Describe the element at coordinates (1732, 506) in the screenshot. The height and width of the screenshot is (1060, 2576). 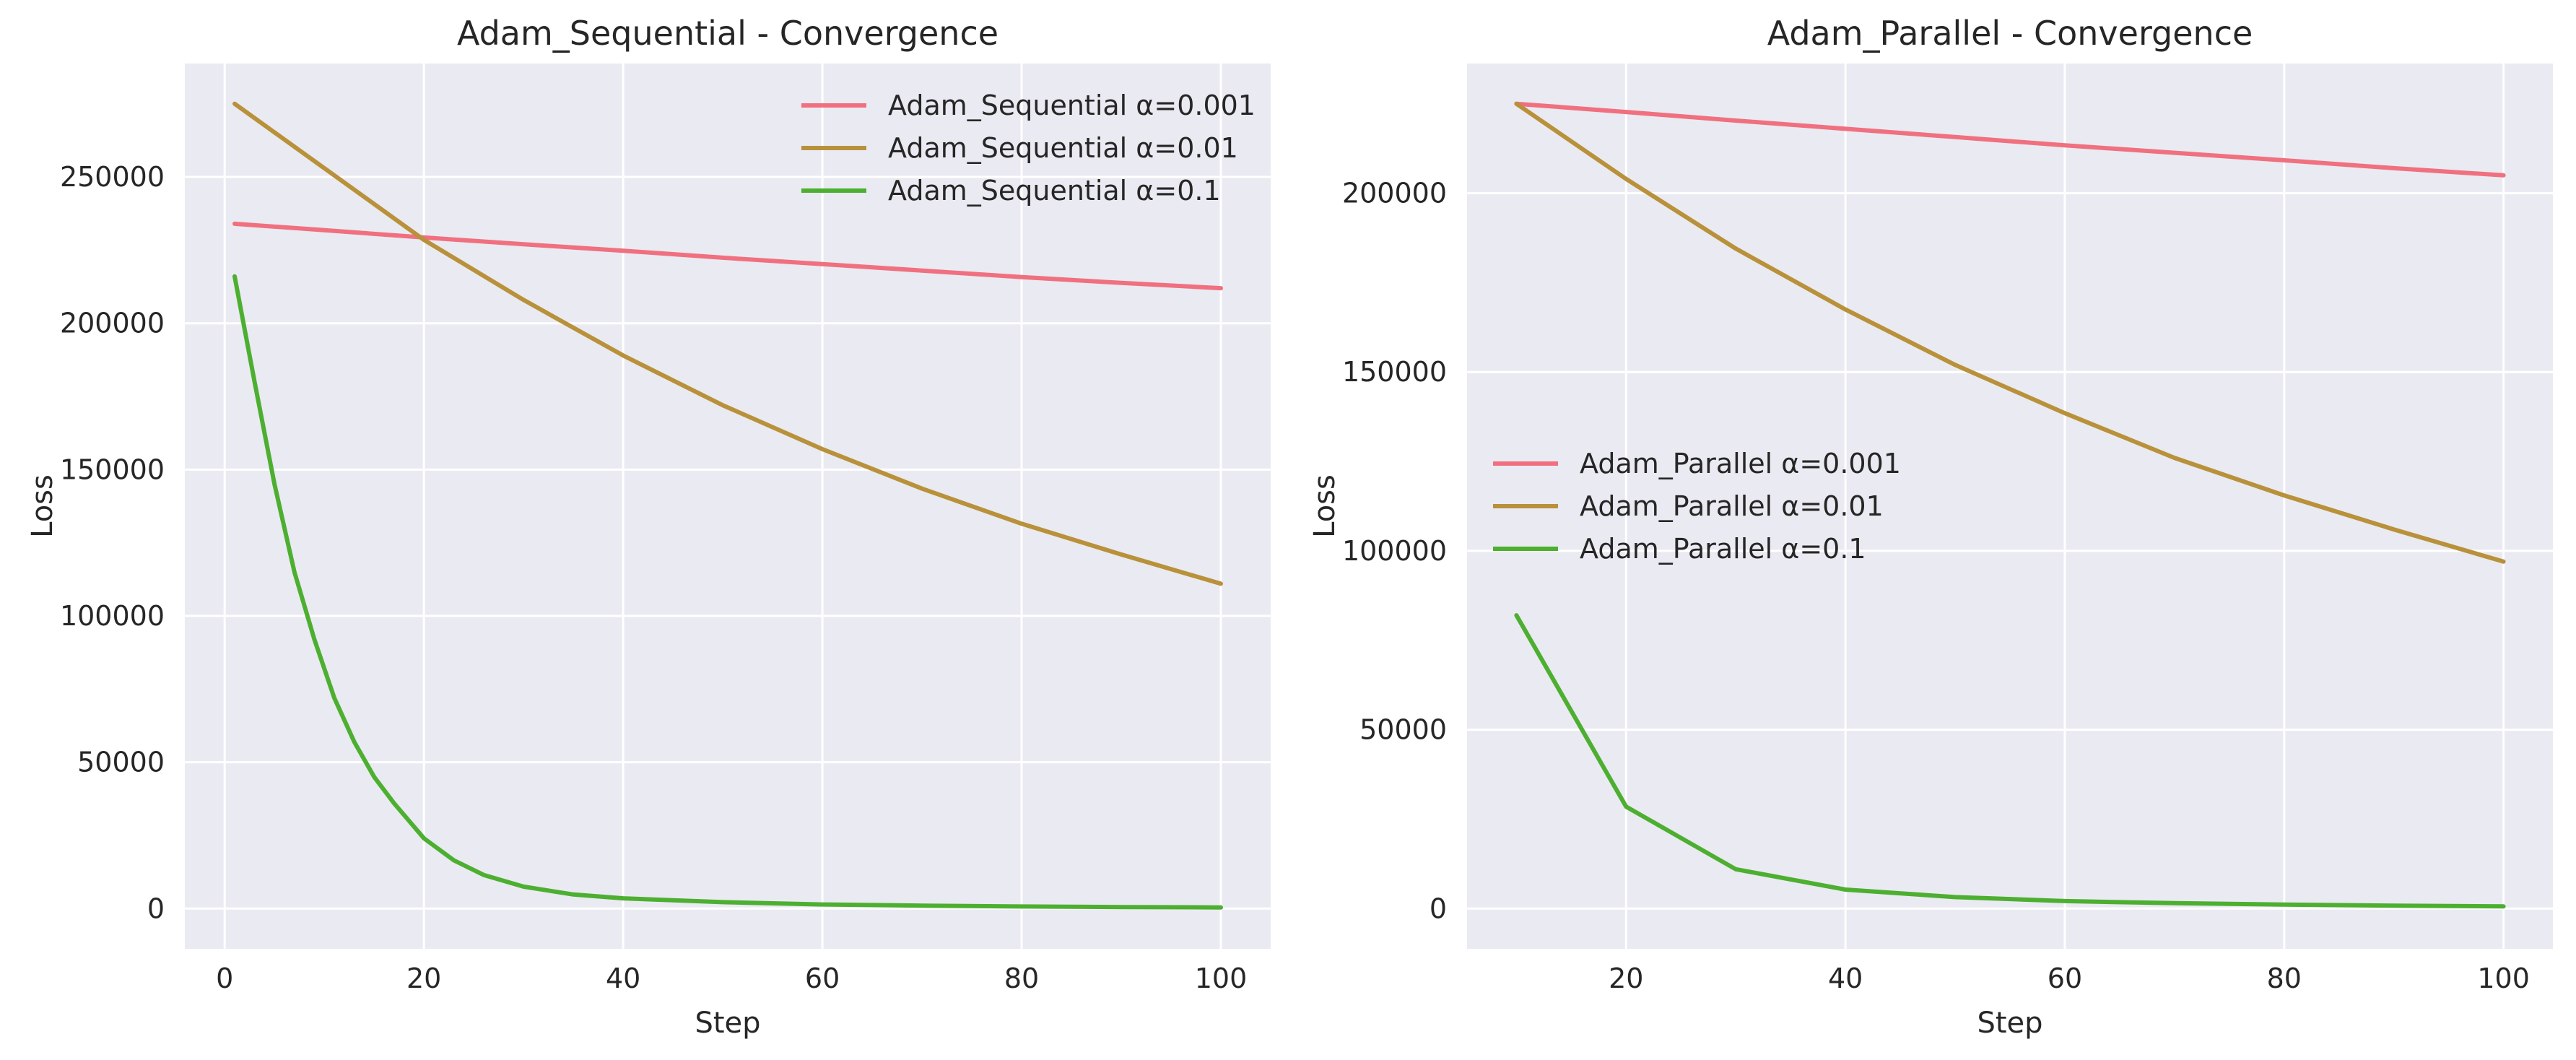
I see `legend-label: Adam_Parallel α=0.01` at that location.